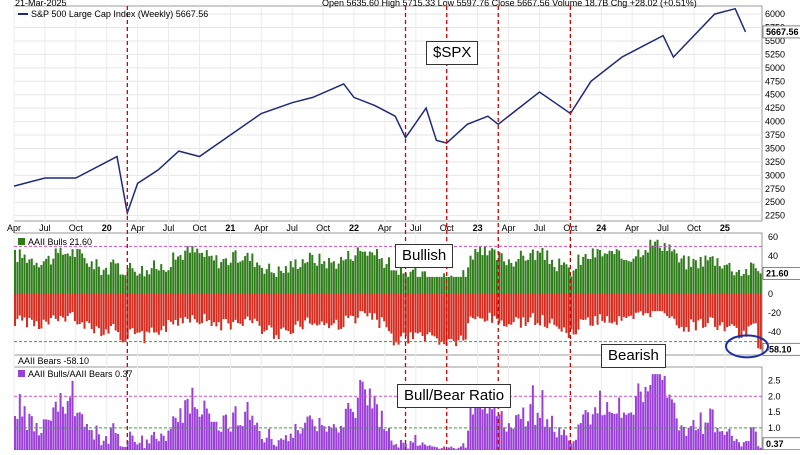 This screenshot has width=800, height=455. What do you see at coordinates (452, 53) in the screenshot?
I see `spx-callout: $SPX` at bounding box center [452, 53].